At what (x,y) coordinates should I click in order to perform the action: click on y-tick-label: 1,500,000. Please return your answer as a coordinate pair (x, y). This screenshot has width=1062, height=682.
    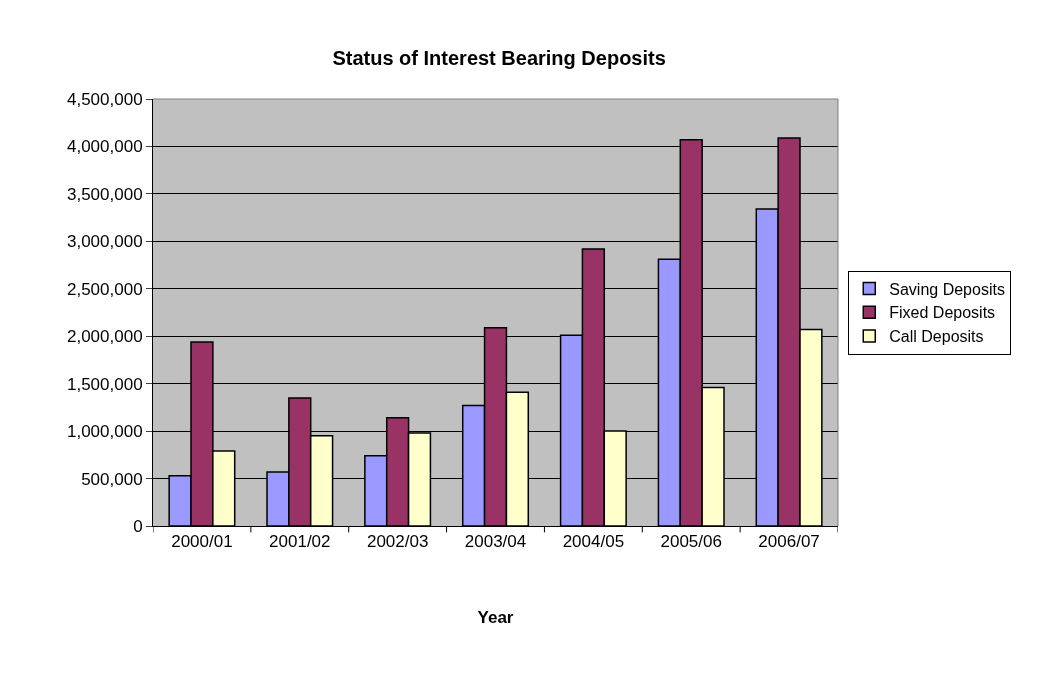
    Looking at the image, I should click on (104, 384).